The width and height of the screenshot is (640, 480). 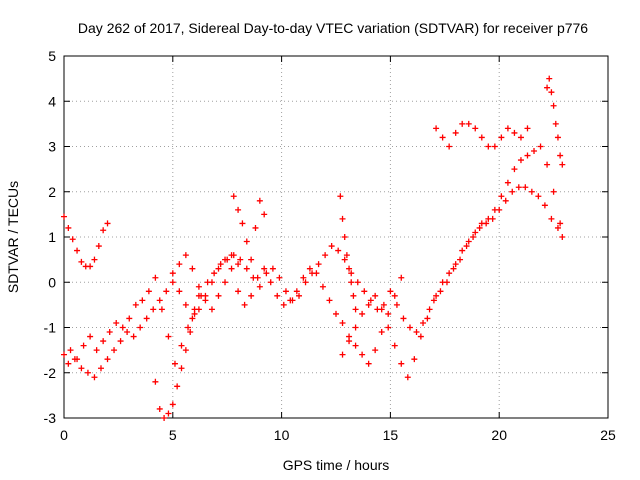 What do you see at coordinates (282, 435) in the screenshot?
I see `x-tick-label: 10` at bounding box center [282, 435].